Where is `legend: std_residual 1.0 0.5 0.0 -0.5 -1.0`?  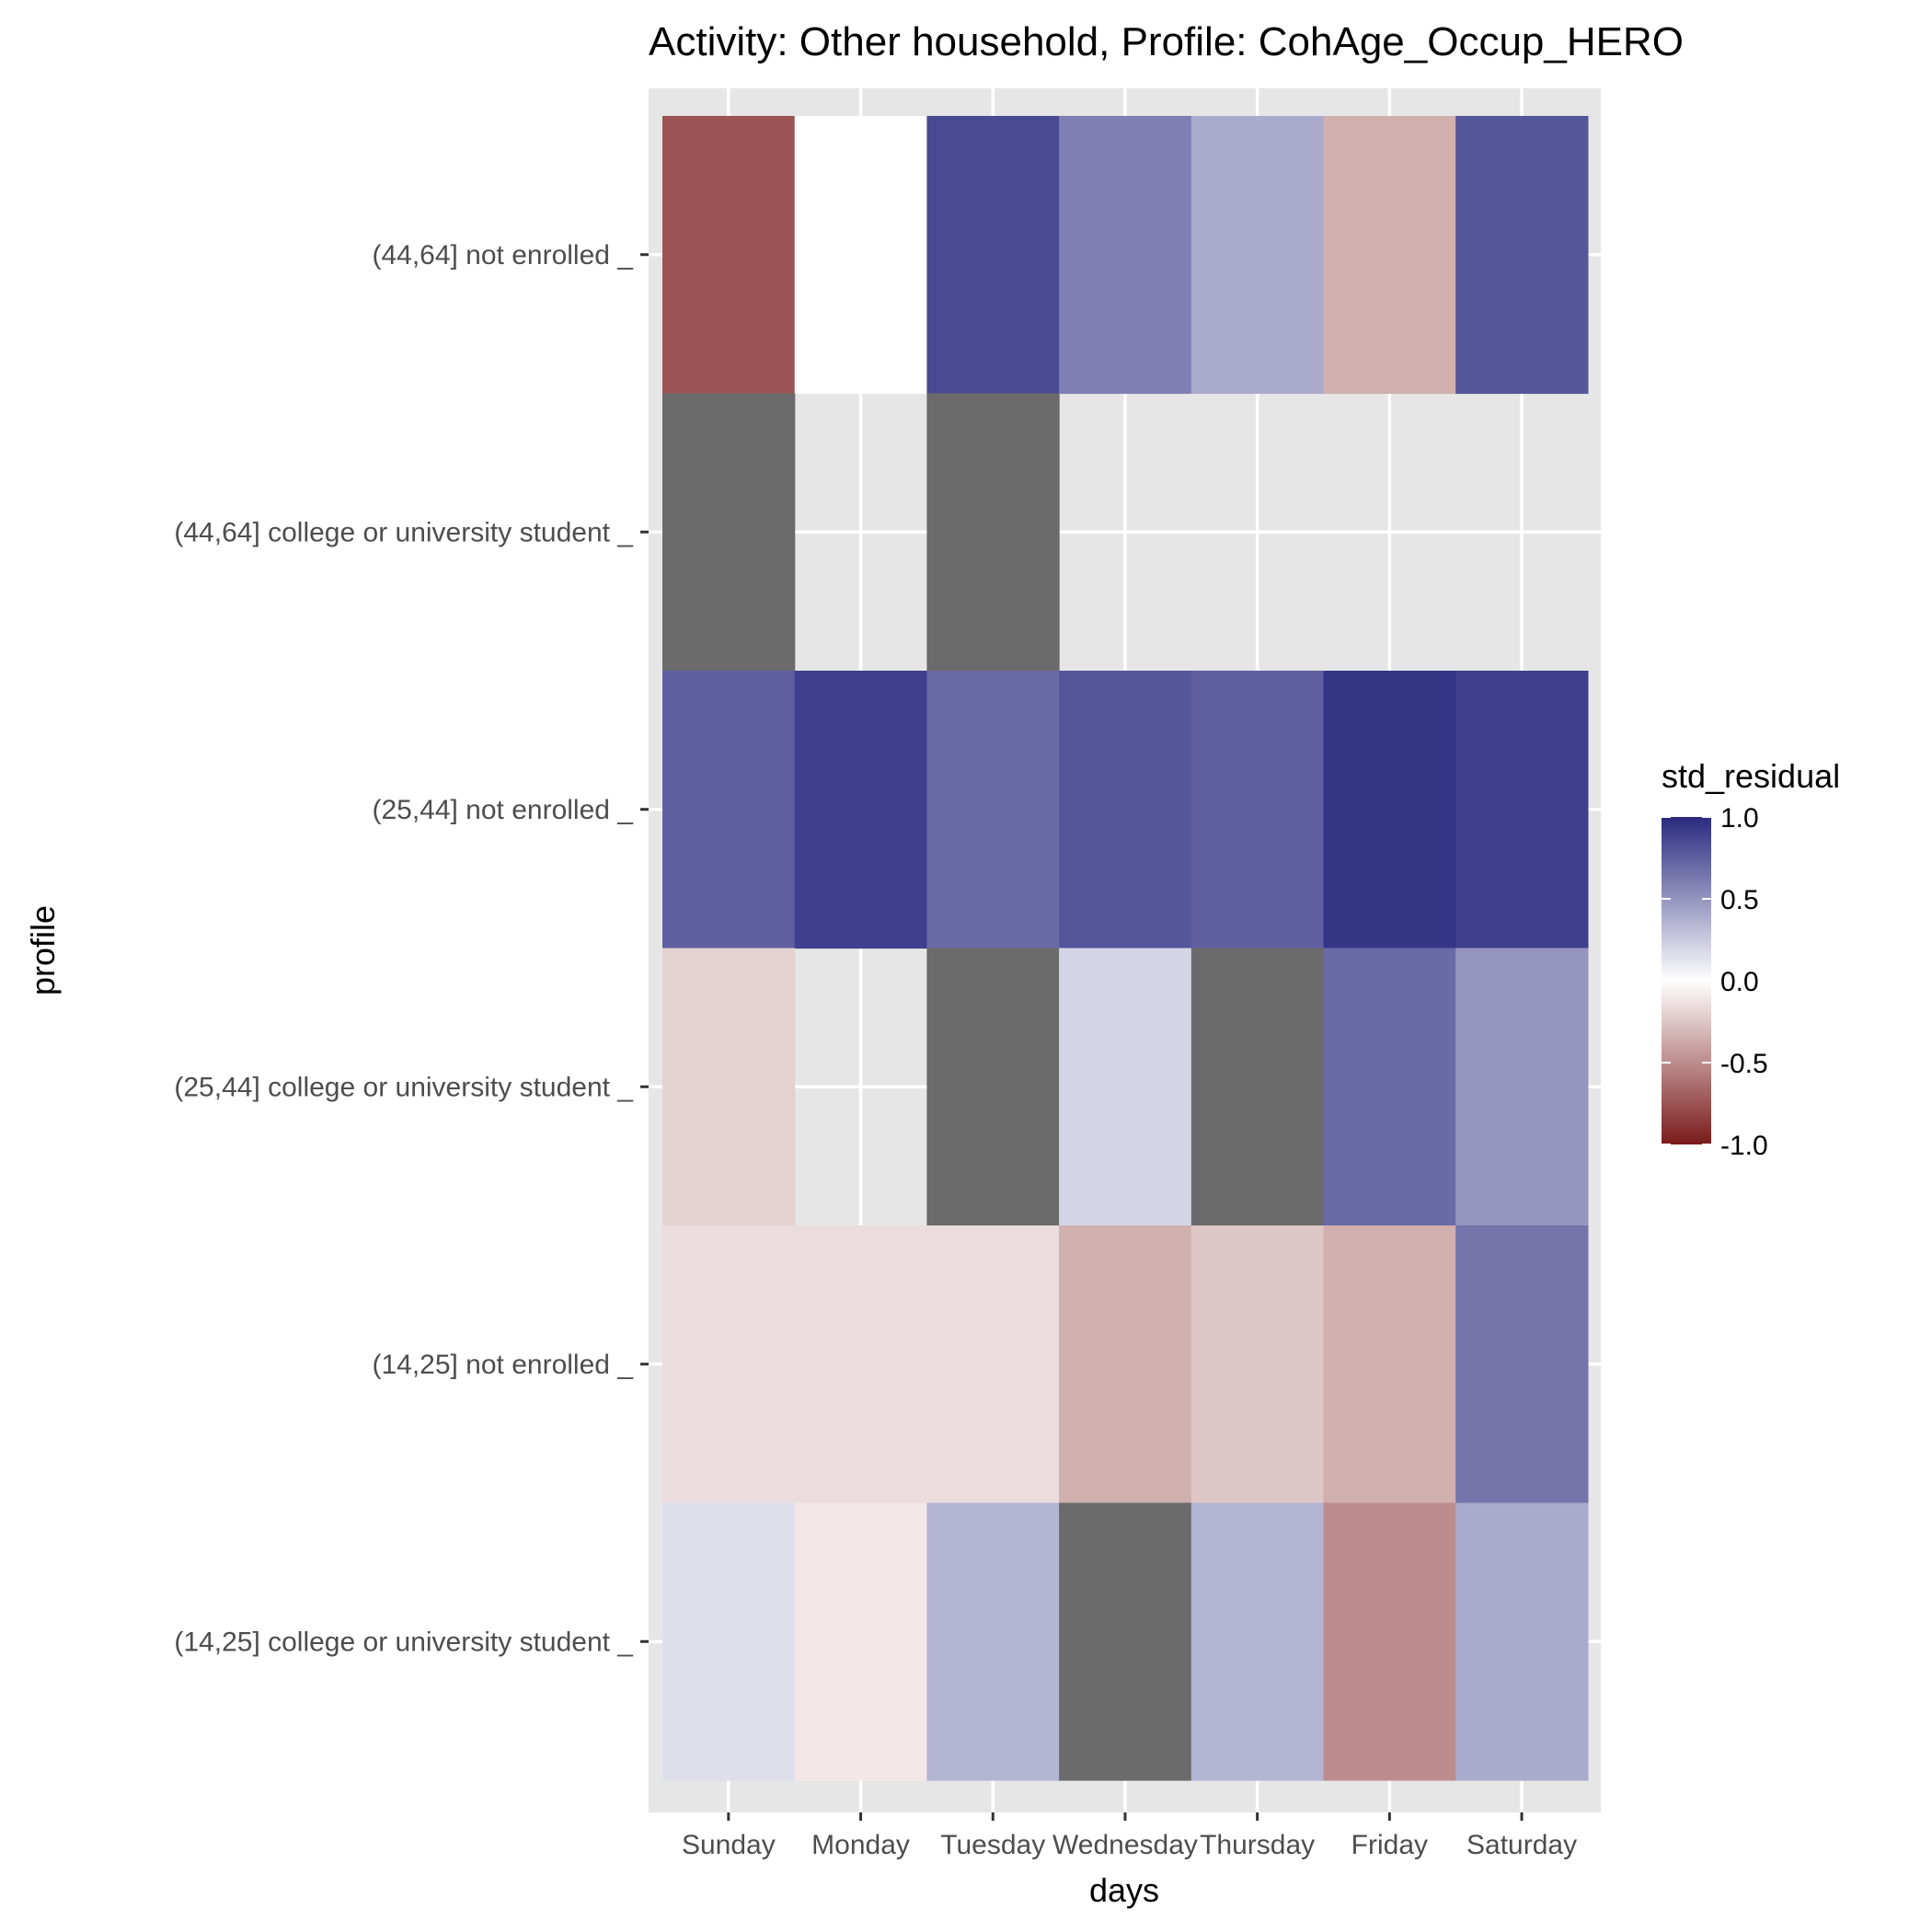
legend: std_residual 1.0 0.5 0.0 -0.5 -1.0 is located at coordinates (1751, 959).